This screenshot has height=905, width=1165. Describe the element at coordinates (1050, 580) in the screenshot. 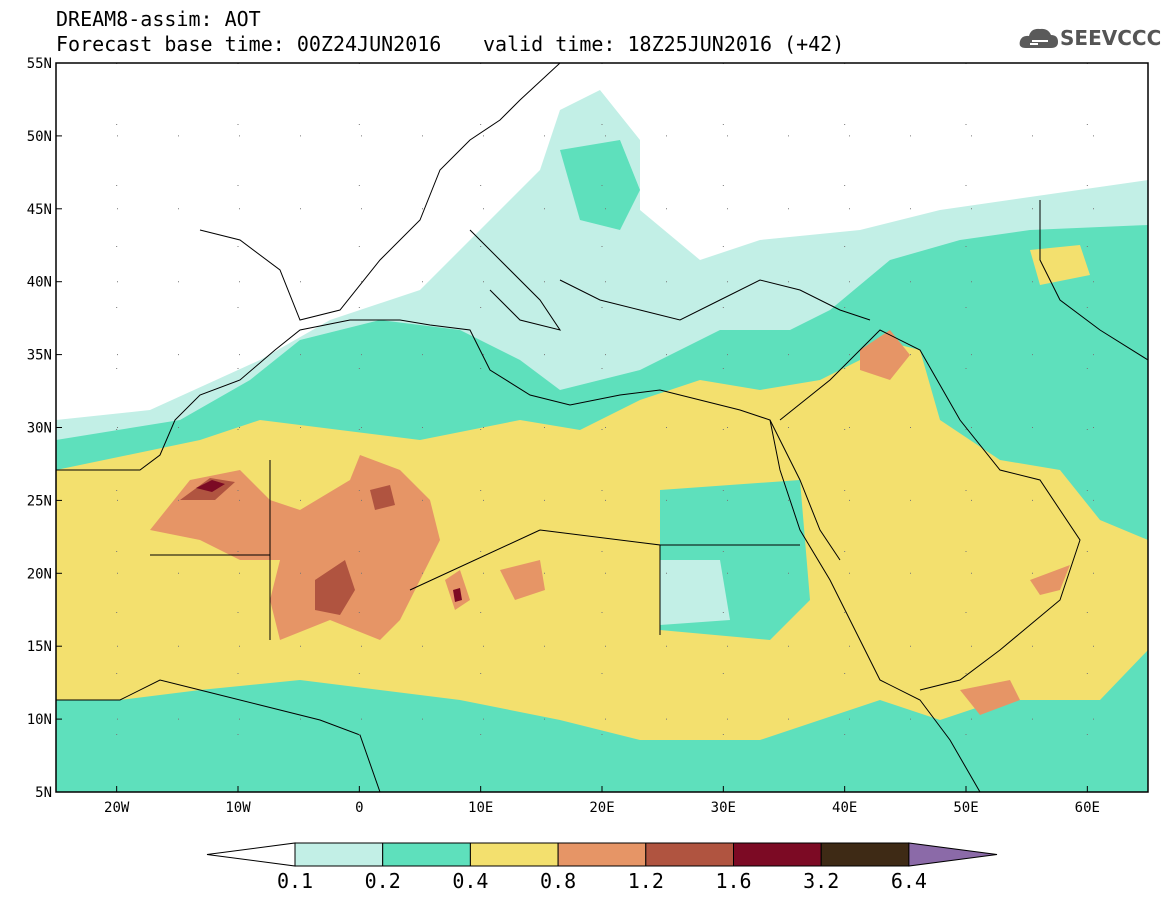

I see `aot-band-orange-oman` at that location.